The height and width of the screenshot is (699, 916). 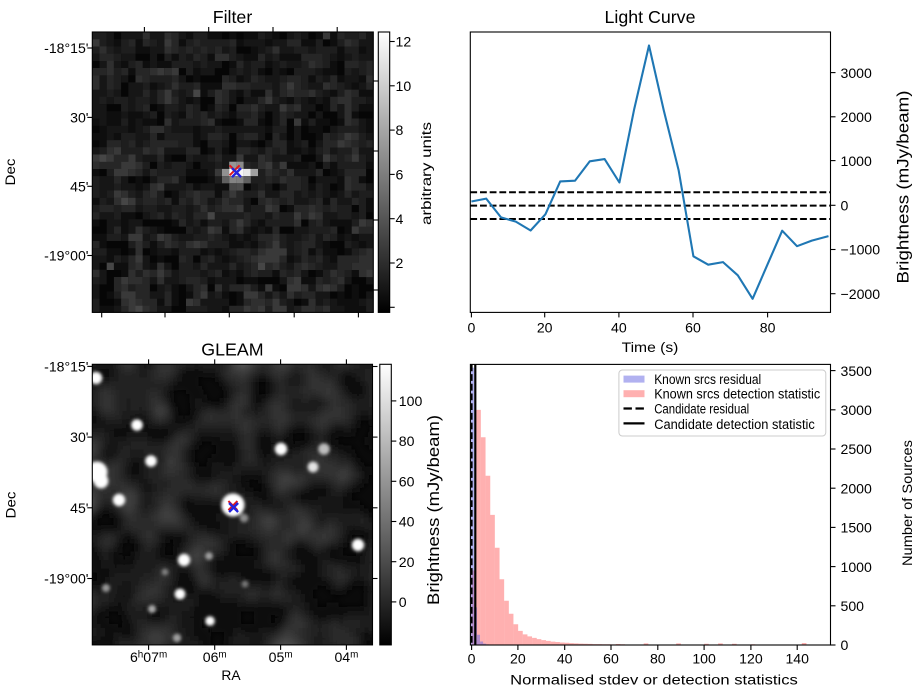 I want to click on svg-text: 500, so click(x=853, y=606).